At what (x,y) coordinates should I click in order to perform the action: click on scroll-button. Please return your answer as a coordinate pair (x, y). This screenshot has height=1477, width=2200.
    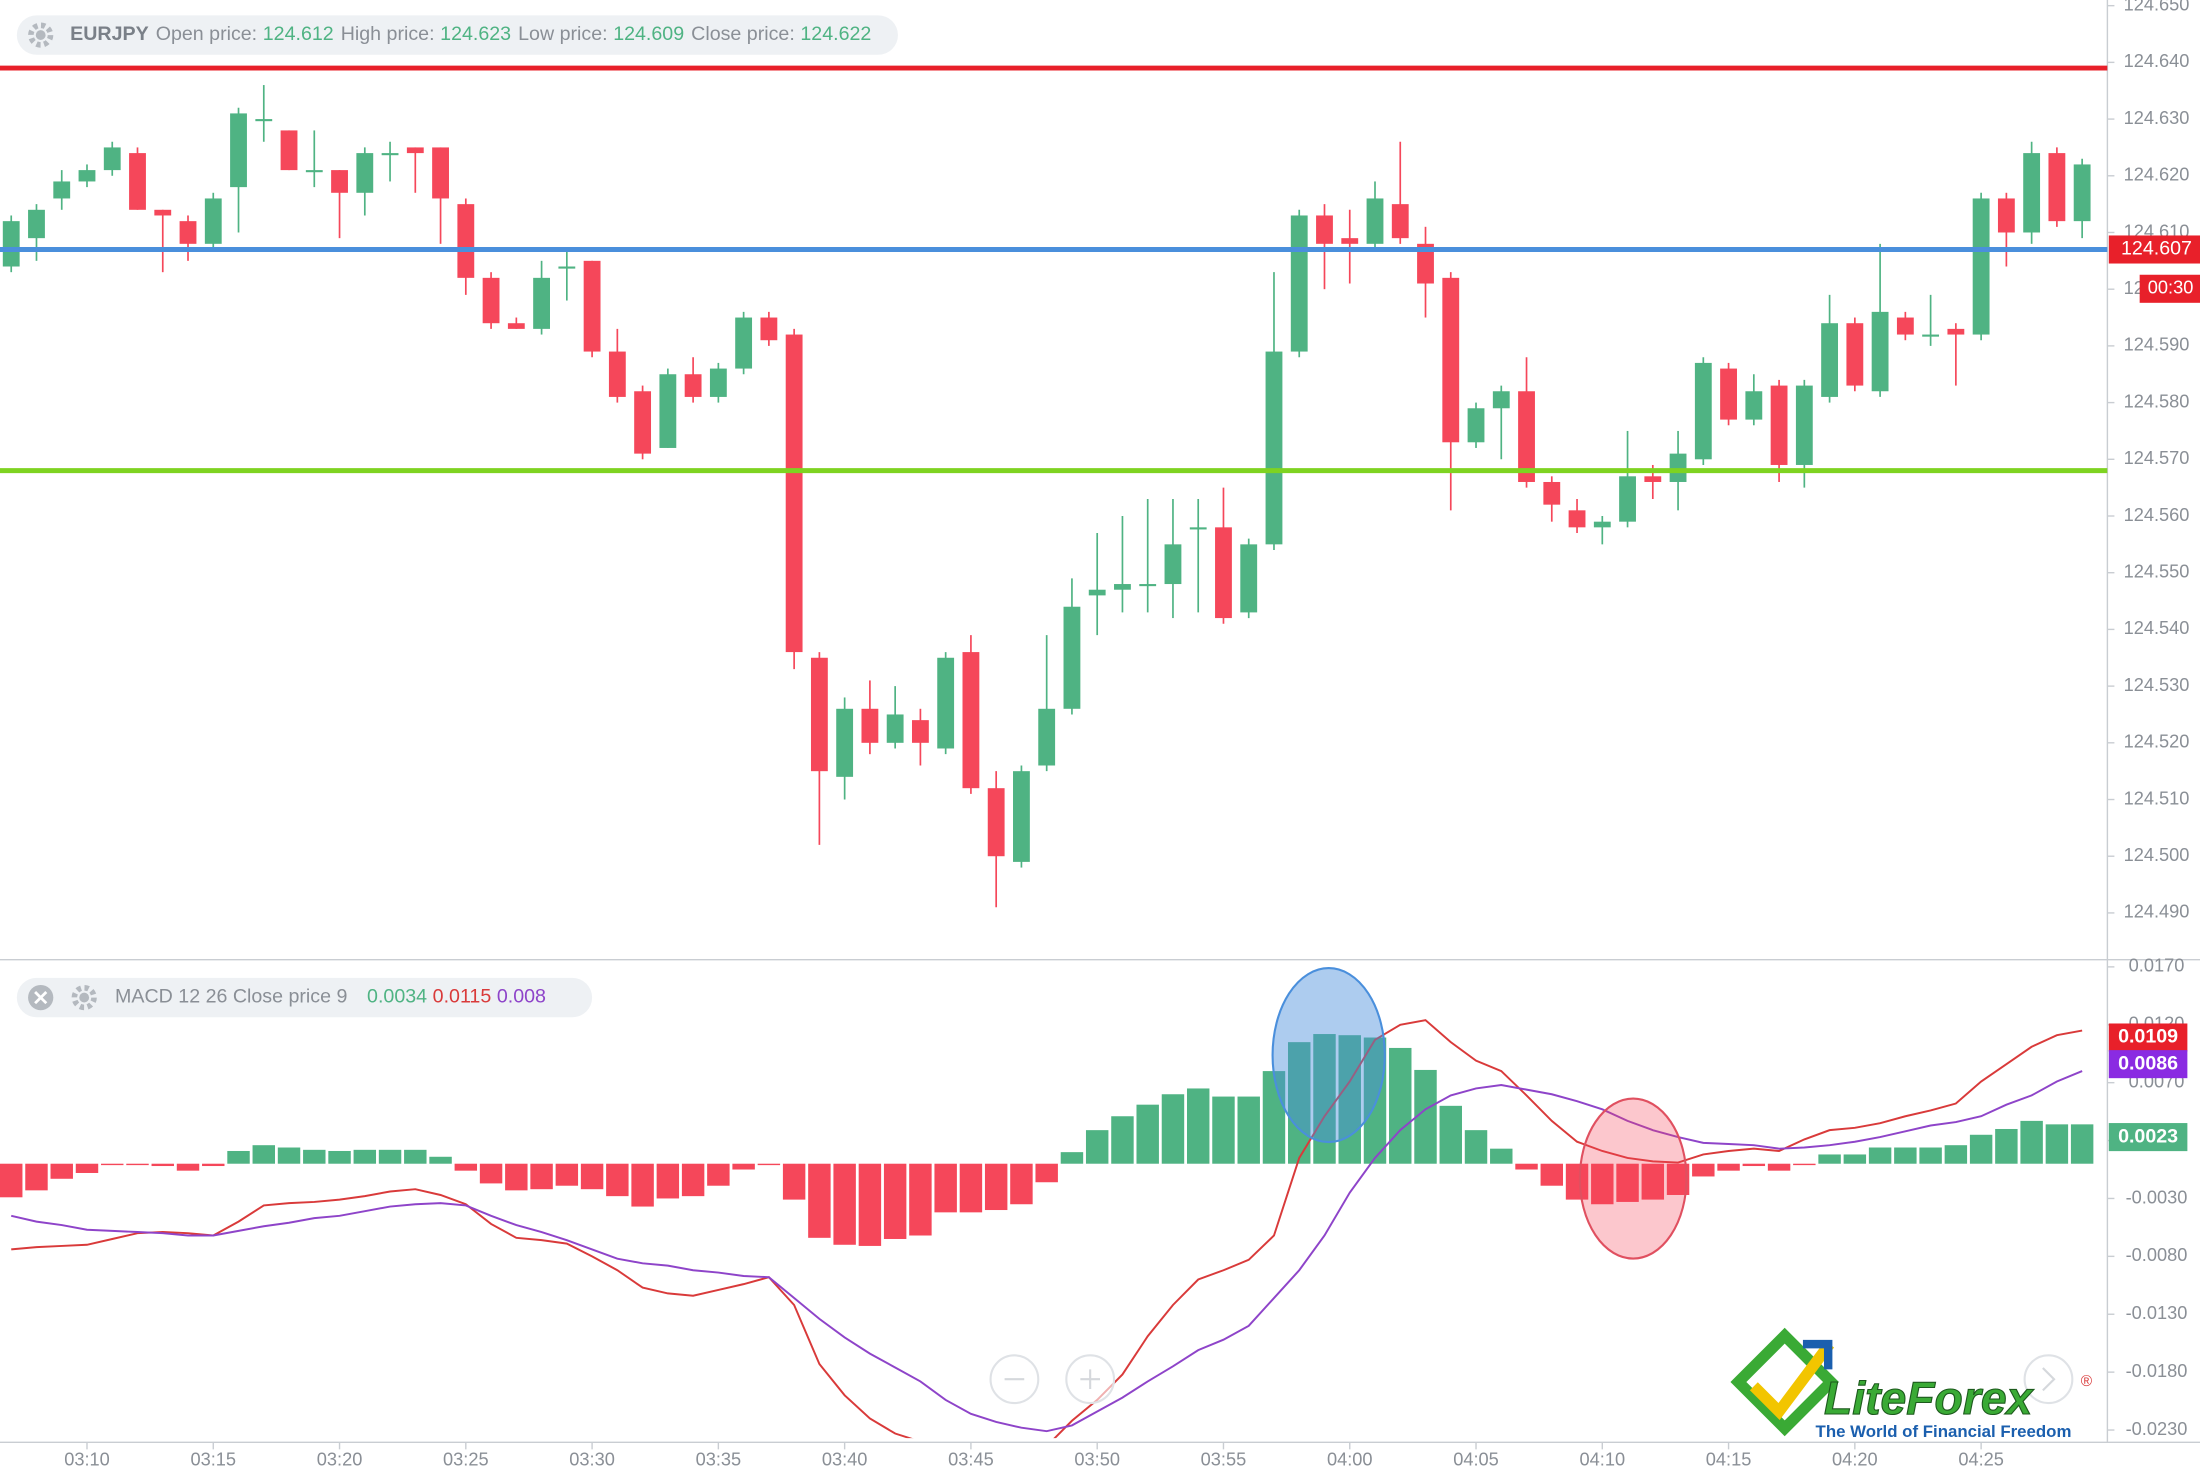
    Looking at the image, I should click on (2048, 1379).